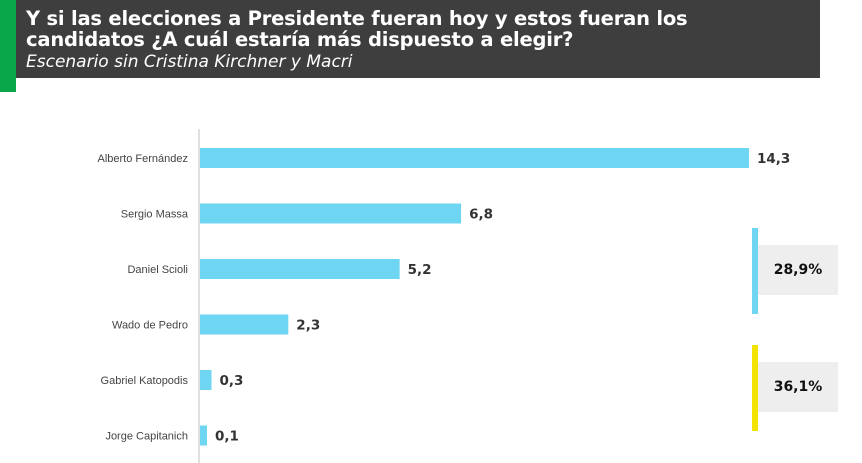 This screenshot has height=463, width=862. Describe the element at coordinates (8, 46) in the screenshot. I see `green-accent-bar` at that location.